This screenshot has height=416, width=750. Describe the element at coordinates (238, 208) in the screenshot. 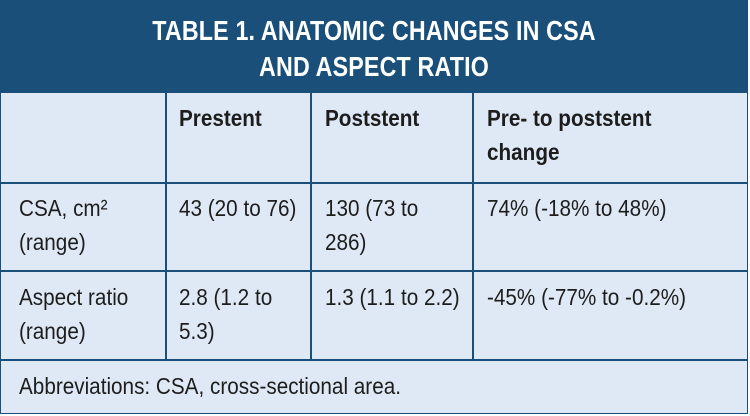

I see `row-1-prestent: 43 (20 to 76)` at that location.